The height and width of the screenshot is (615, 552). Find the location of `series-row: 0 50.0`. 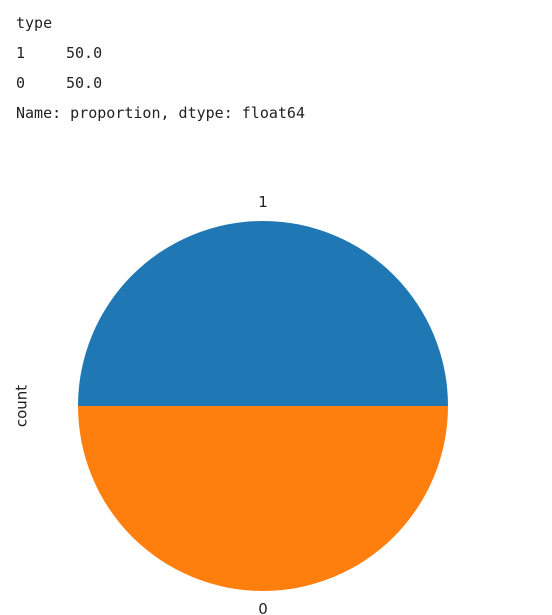

series-row: 0 50.0 is located at coordinates (160, 83).